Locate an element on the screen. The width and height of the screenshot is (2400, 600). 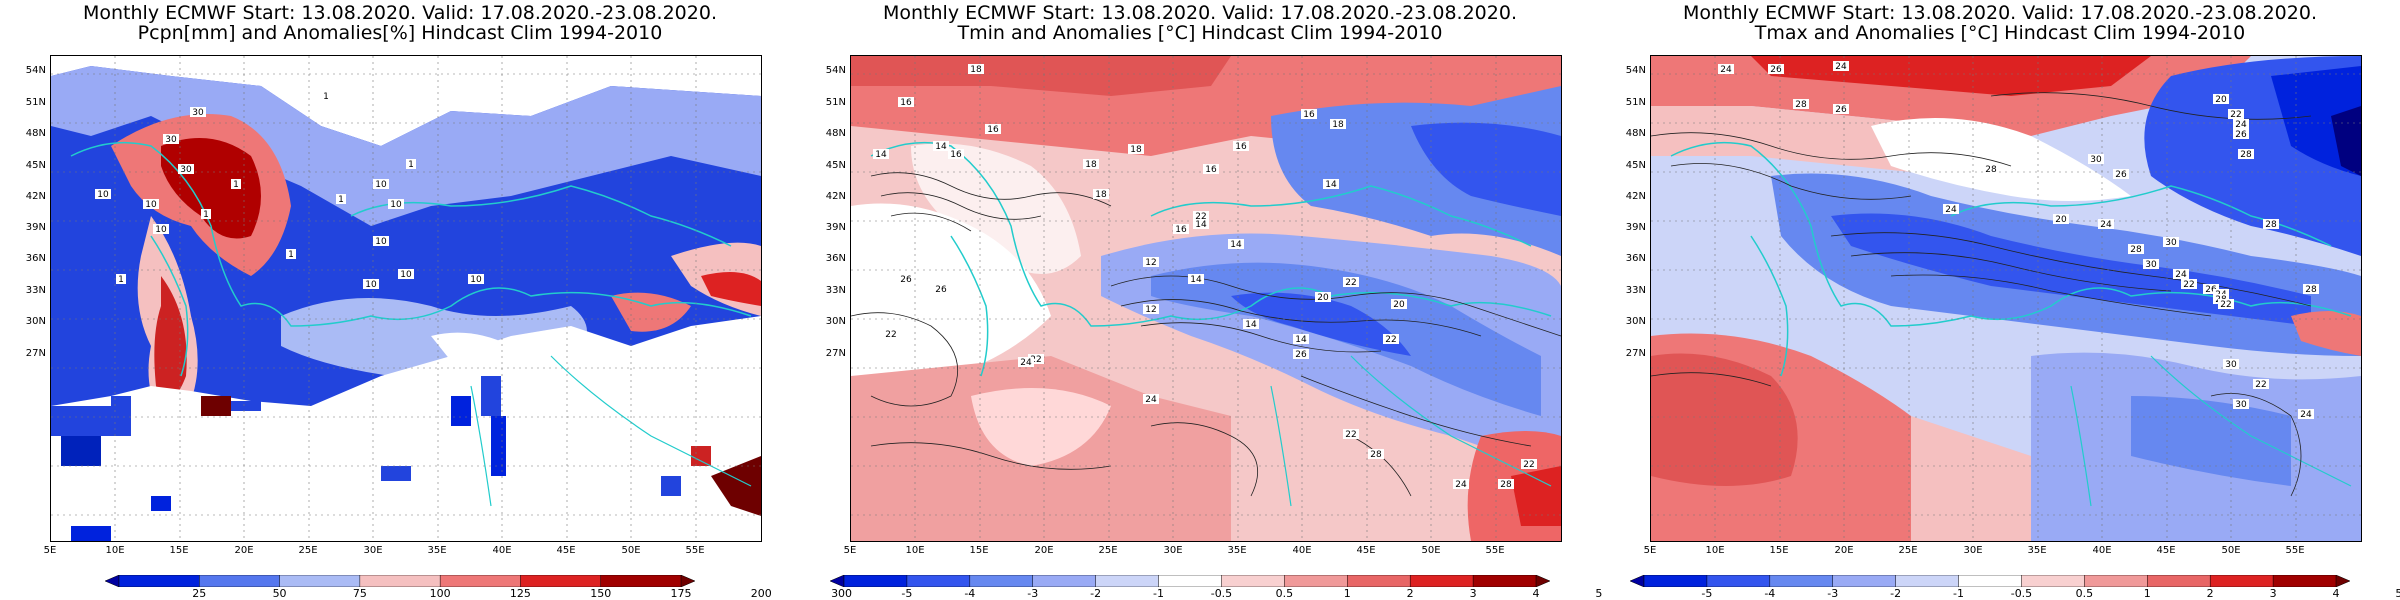
y-axis-label: 30N is located at coordinates (835, 321).